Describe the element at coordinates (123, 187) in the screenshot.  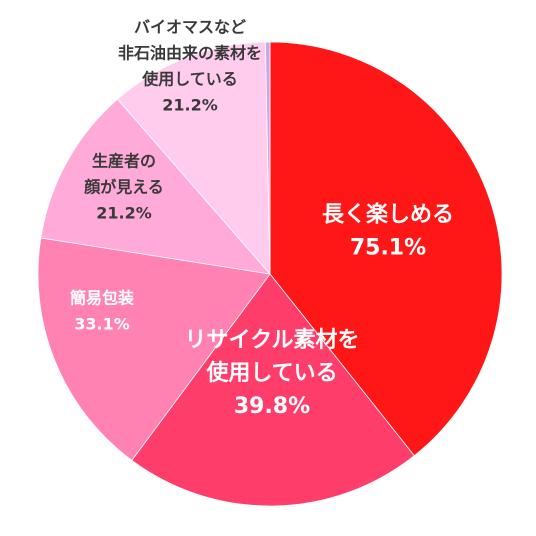
I see `slice-category-label-3: 顔が見える` at that location.